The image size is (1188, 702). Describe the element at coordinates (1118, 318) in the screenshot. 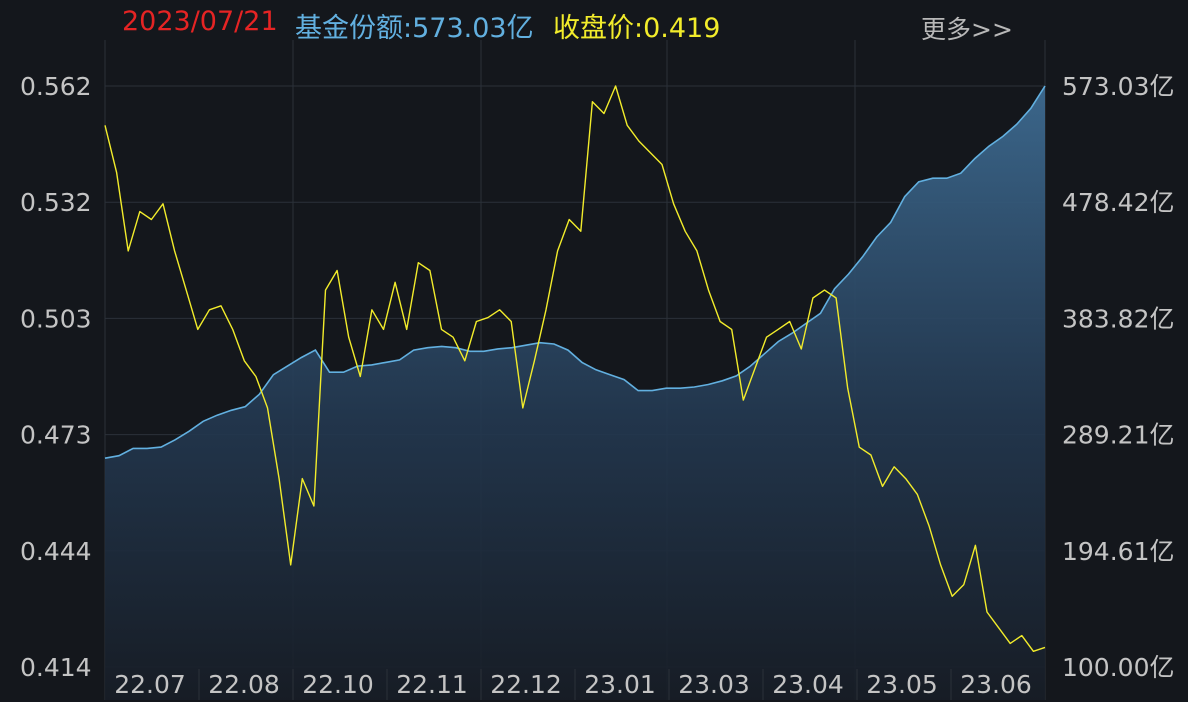

I see `right-axis-tick-label: 383.82亿` at that location.